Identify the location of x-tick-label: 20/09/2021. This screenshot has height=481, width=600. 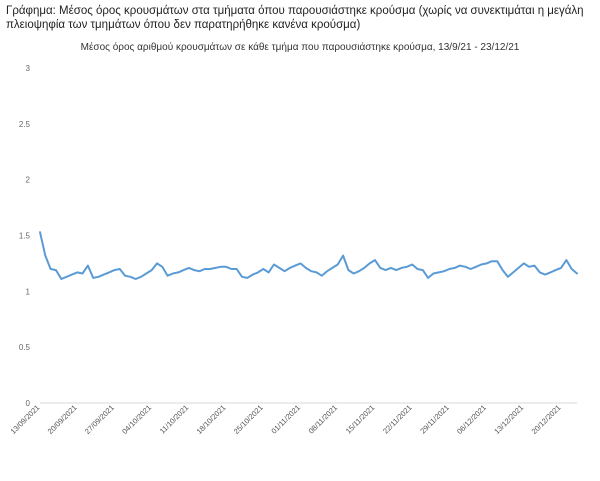
(62, 419).